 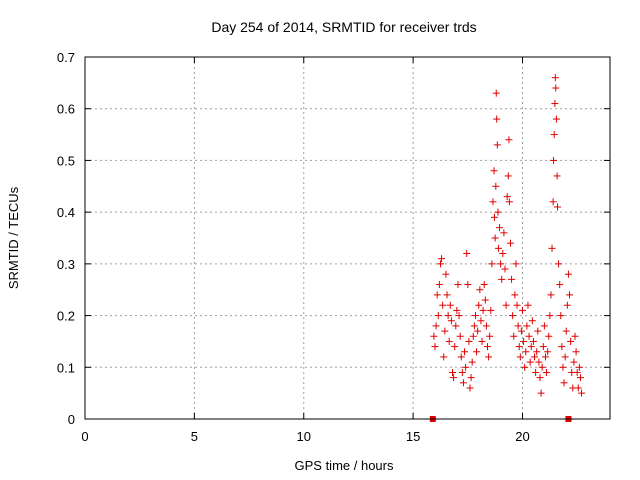 What do you see at coordinates (71, 419) in the screenshot?
I see `y-tick-label: 0` at bounding box center [71, 419].